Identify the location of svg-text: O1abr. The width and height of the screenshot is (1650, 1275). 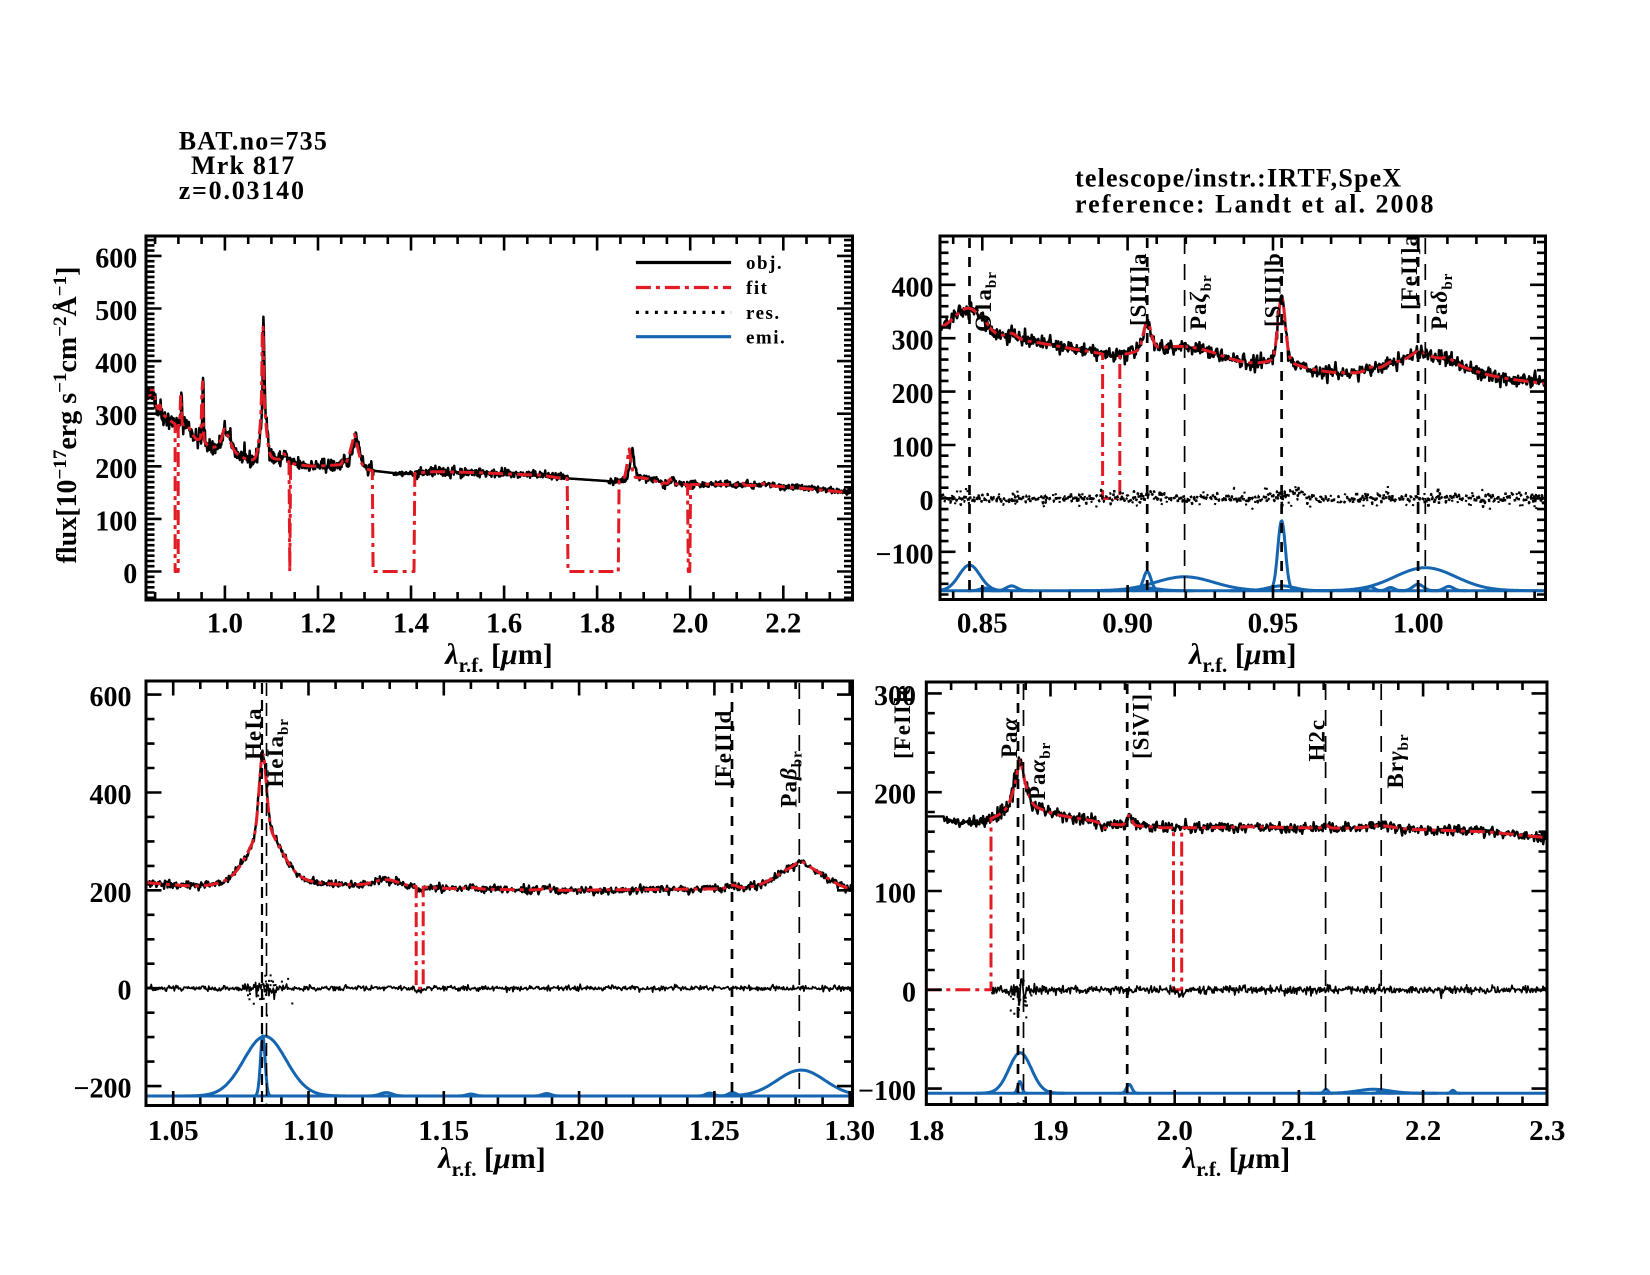
(985, 301).